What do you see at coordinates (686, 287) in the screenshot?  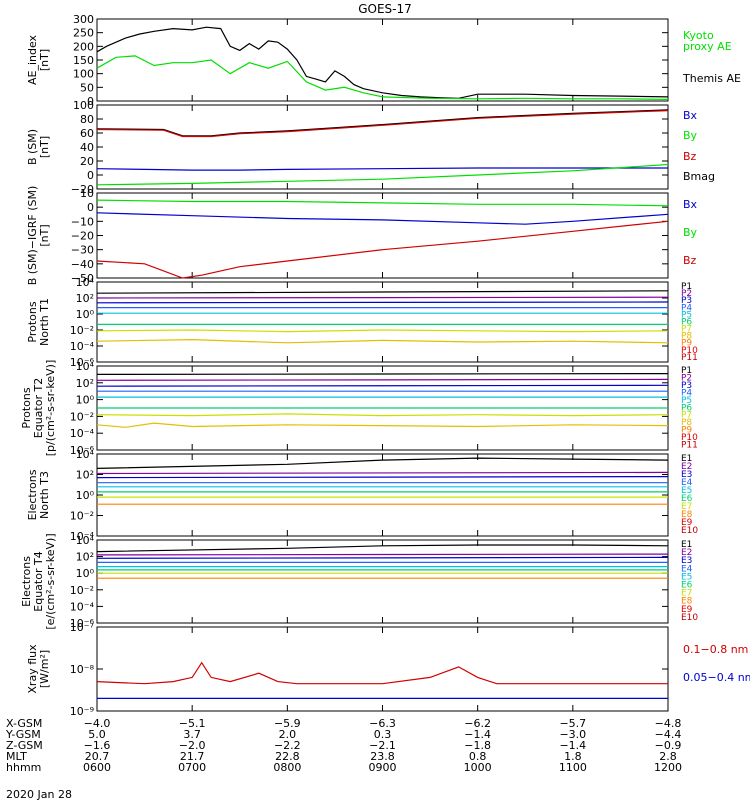 I see `legend-item: P1` at bounding box center [686, 287].